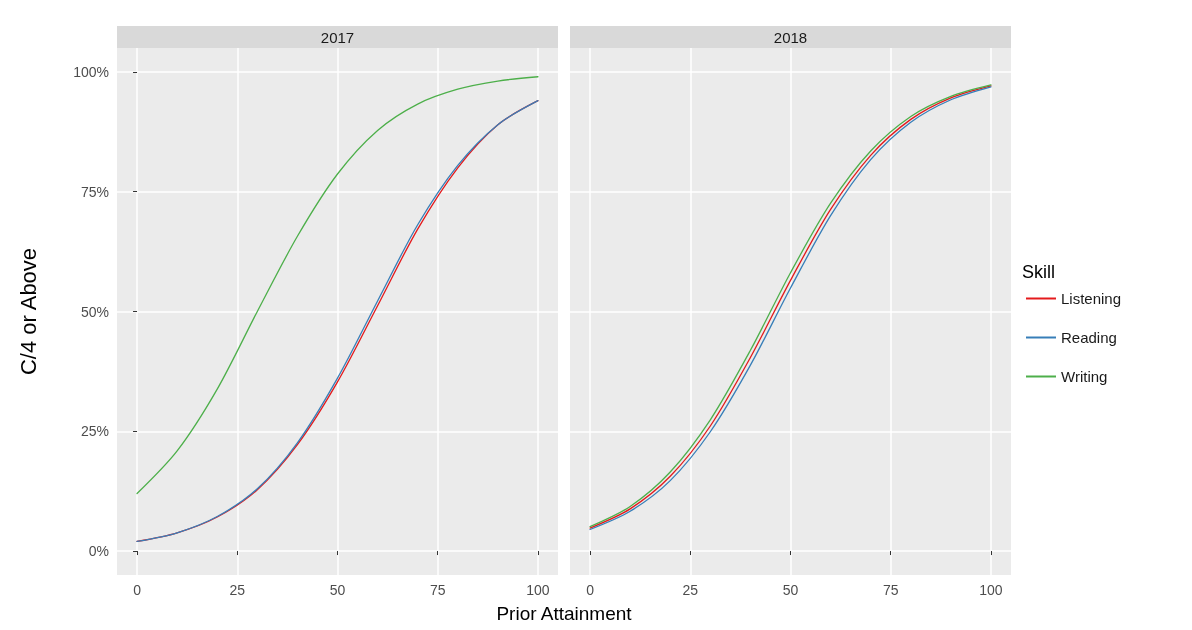 The height and width of the screenshot is (630, 1192). I want to click on chart-title: 2017, so click(337, 37).